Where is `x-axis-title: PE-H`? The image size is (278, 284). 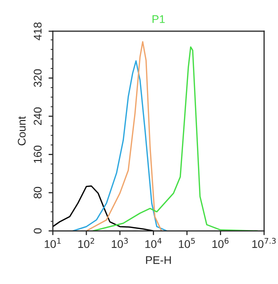
x-axis-title: PE-H is located at coordinates (158, 260).